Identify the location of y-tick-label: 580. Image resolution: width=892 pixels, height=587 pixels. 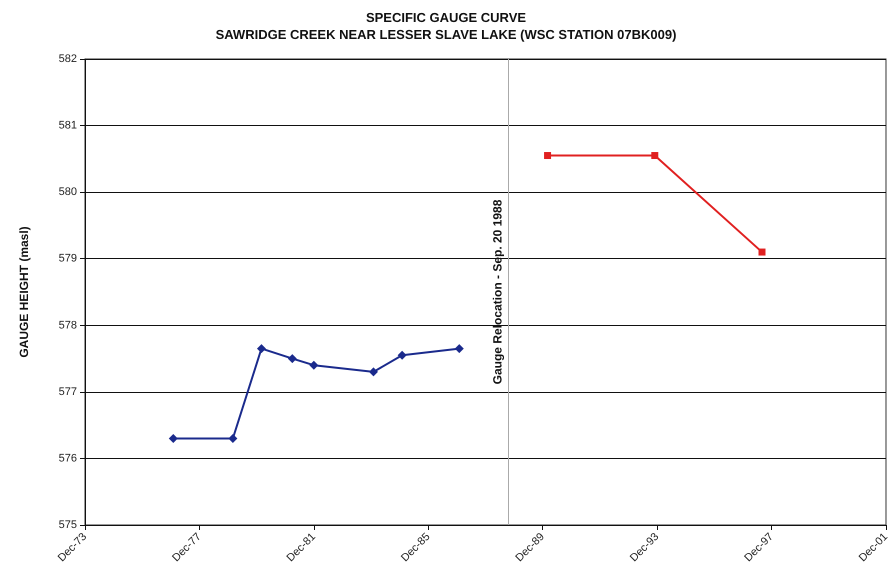
(67, 192).